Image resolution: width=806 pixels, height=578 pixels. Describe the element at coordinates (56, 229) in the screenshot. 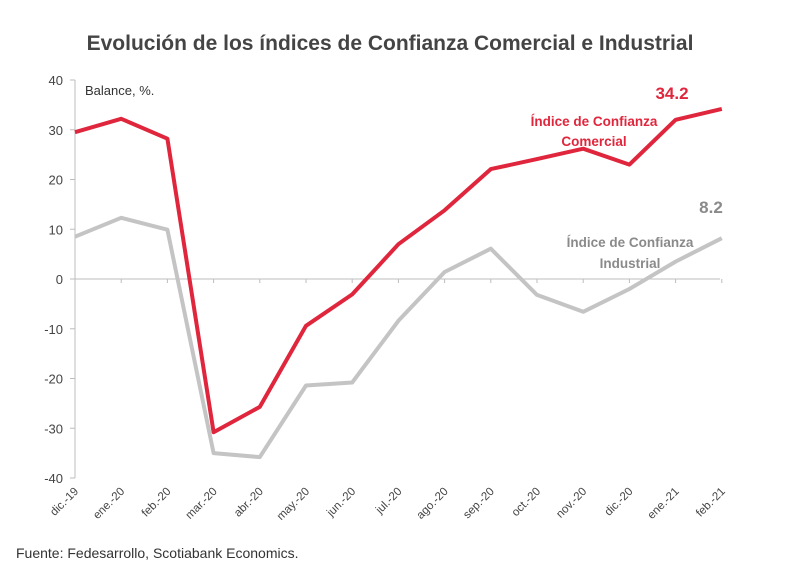

I see `y-tick-label: 10` at that location.